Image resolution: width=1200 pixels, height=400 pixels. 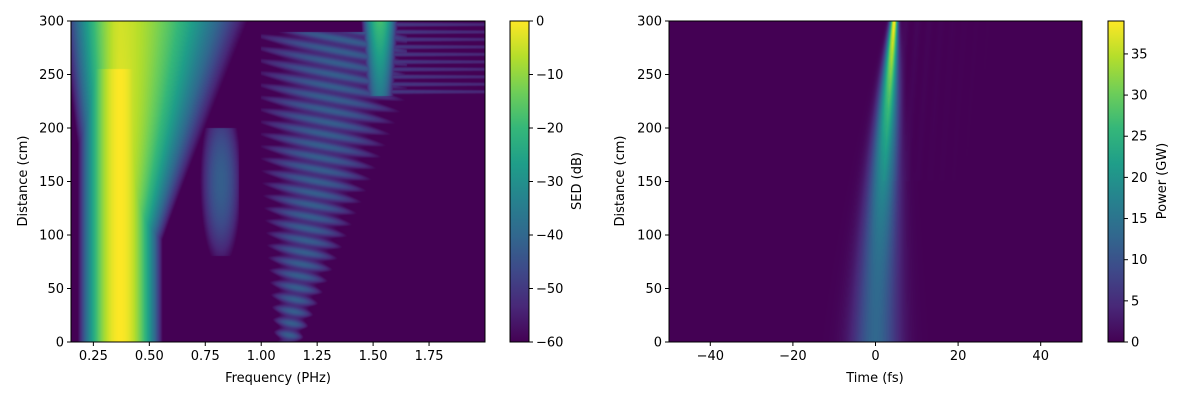 I want to click on right-y-ticks: 0 50 100 150 200 250 300, so click(x=653, y=183).